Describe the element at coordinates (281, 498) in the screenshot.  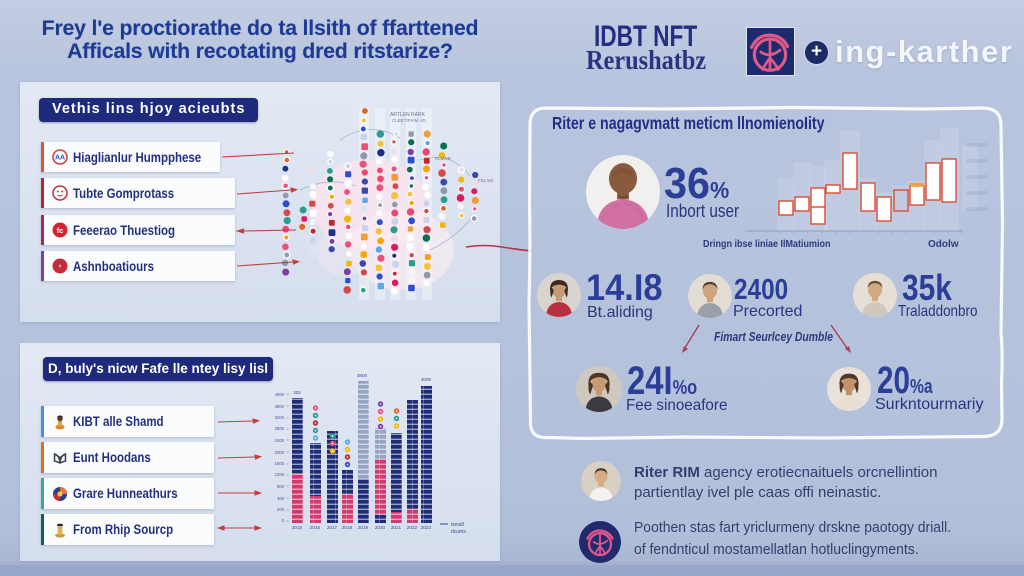
I see `svg-text: 400` at that location.